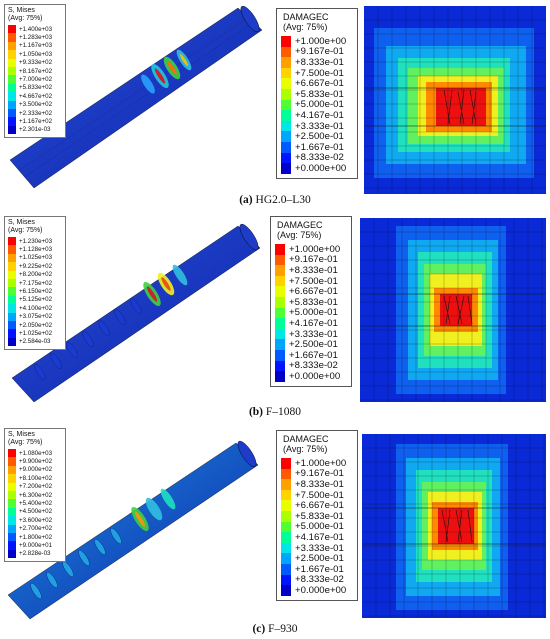 This screenshot has height=639, width=550. What do you see at coordinates (36, 545) in the screenshot?
I see `legend-label: +9.000e+01` at bounding box center [36, 545].